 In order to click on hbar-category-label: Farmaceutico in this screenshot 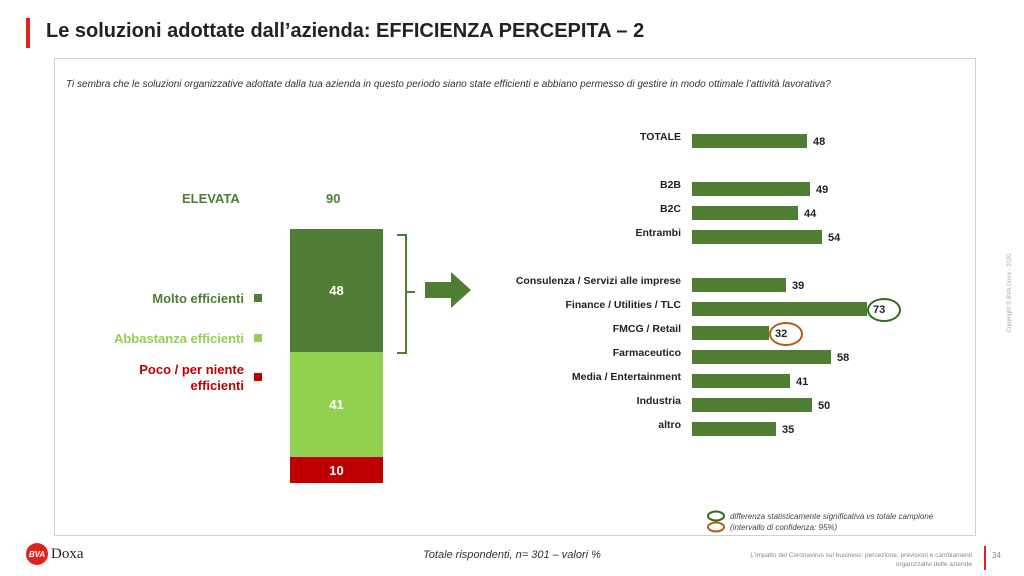, I will do `click(646, 353)`.